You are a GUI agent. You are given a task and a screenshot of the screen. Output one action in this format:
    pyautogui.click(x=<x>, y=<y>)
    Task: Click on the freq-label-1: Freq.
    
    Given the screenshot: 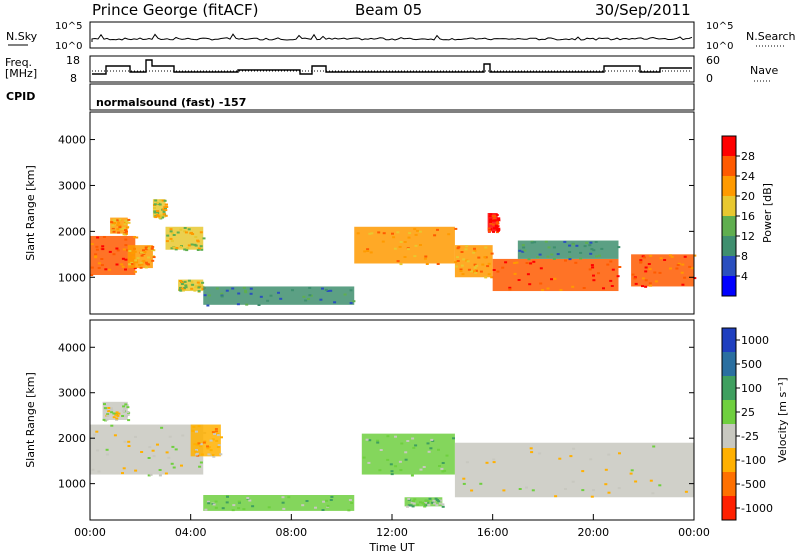 What is the action you would take?
    pyautogui.click(x=18, y=62)
    